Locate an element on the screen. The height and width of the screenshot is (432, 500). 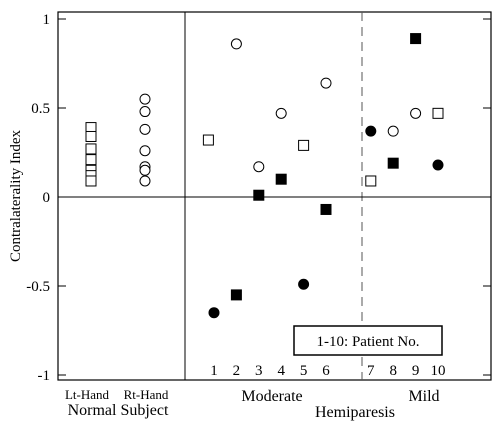
patient-number-label: 10 is located at coordinates (438, 371).